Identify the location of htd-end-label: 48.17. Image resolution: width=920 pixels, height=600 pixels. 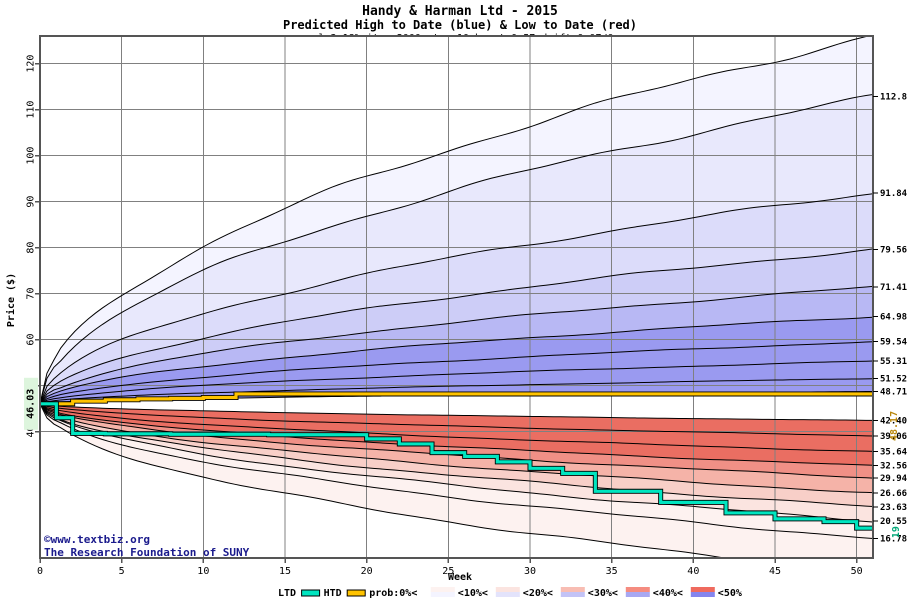
(894, 426).